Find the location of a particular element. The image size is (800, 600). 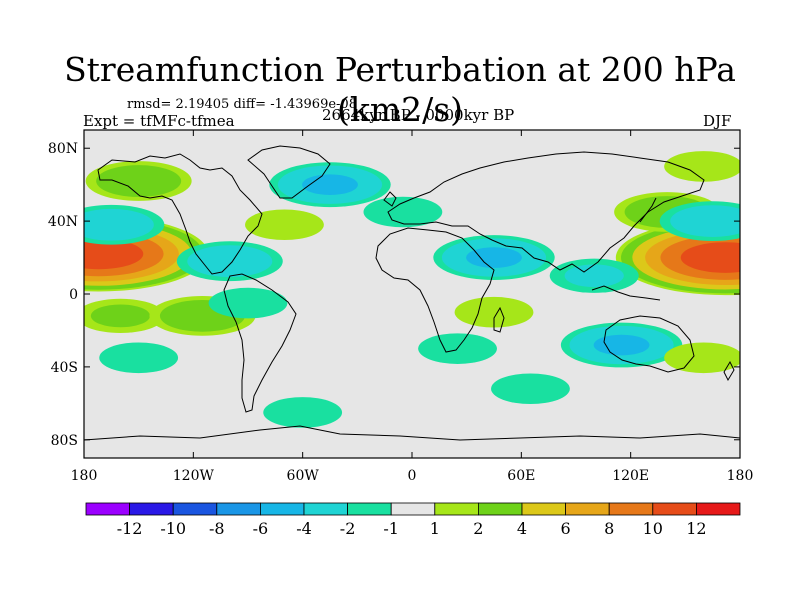

coast-eurasia is located at coordinates (546, 212).